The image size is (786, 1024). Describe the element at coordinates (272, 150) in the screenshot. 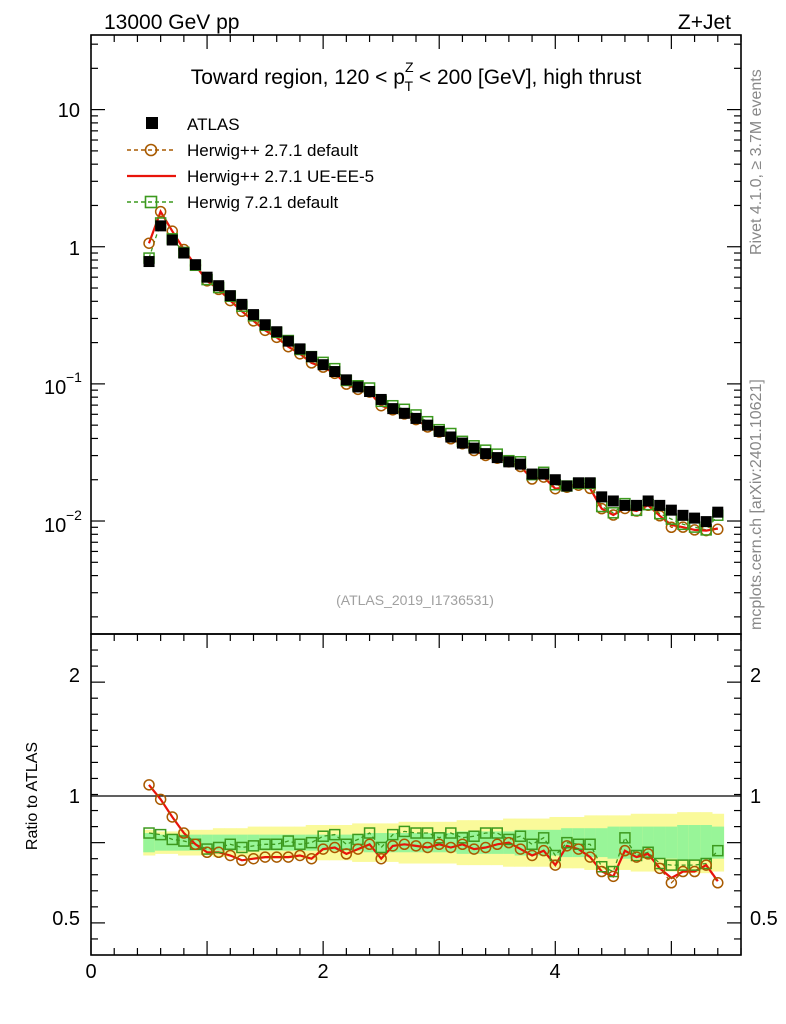

I see `svg-text: Herwig++ 2.7.1 default` at that location.